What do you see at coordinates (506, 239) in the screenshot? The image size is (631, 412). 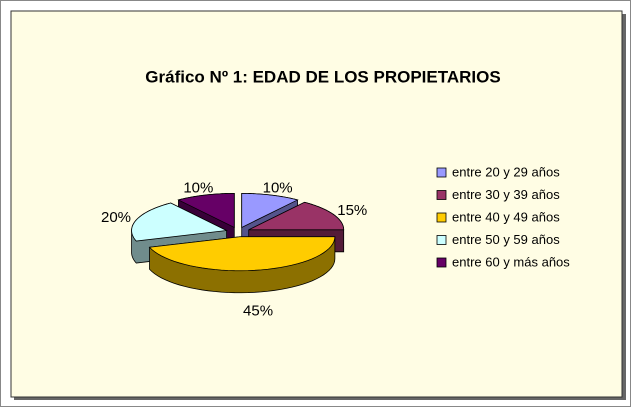 I see `legend-label: entre 50 y 59 años` at bounding box center [506, 239].